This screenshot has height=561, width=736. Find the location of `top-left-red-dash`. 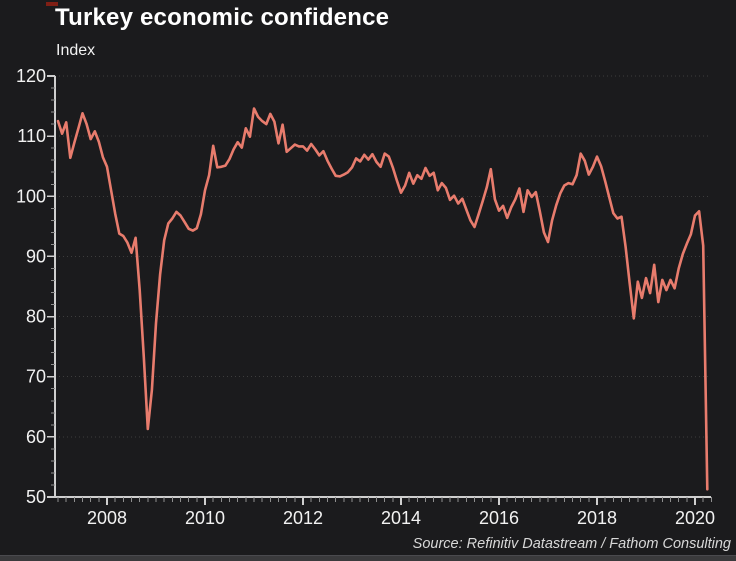

top-left-red-dash is located at coordinates (52, 4).